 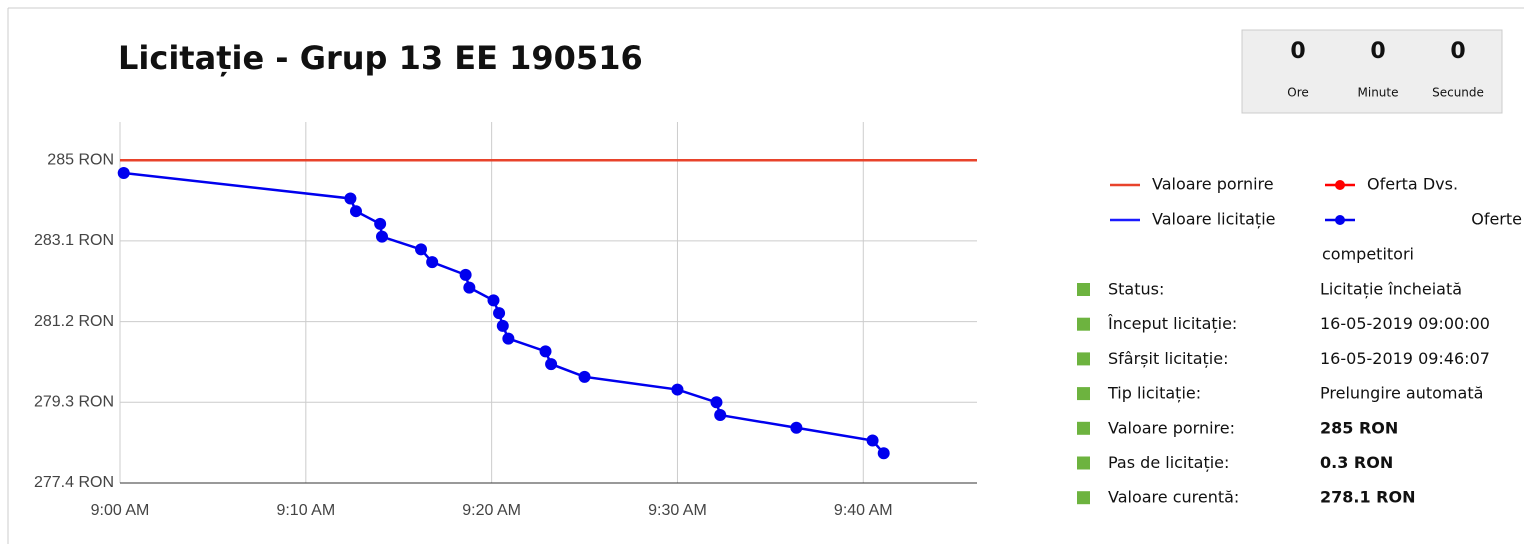 I want to click on info-label: Pas de licitație:, so click(x=1168, y=462).